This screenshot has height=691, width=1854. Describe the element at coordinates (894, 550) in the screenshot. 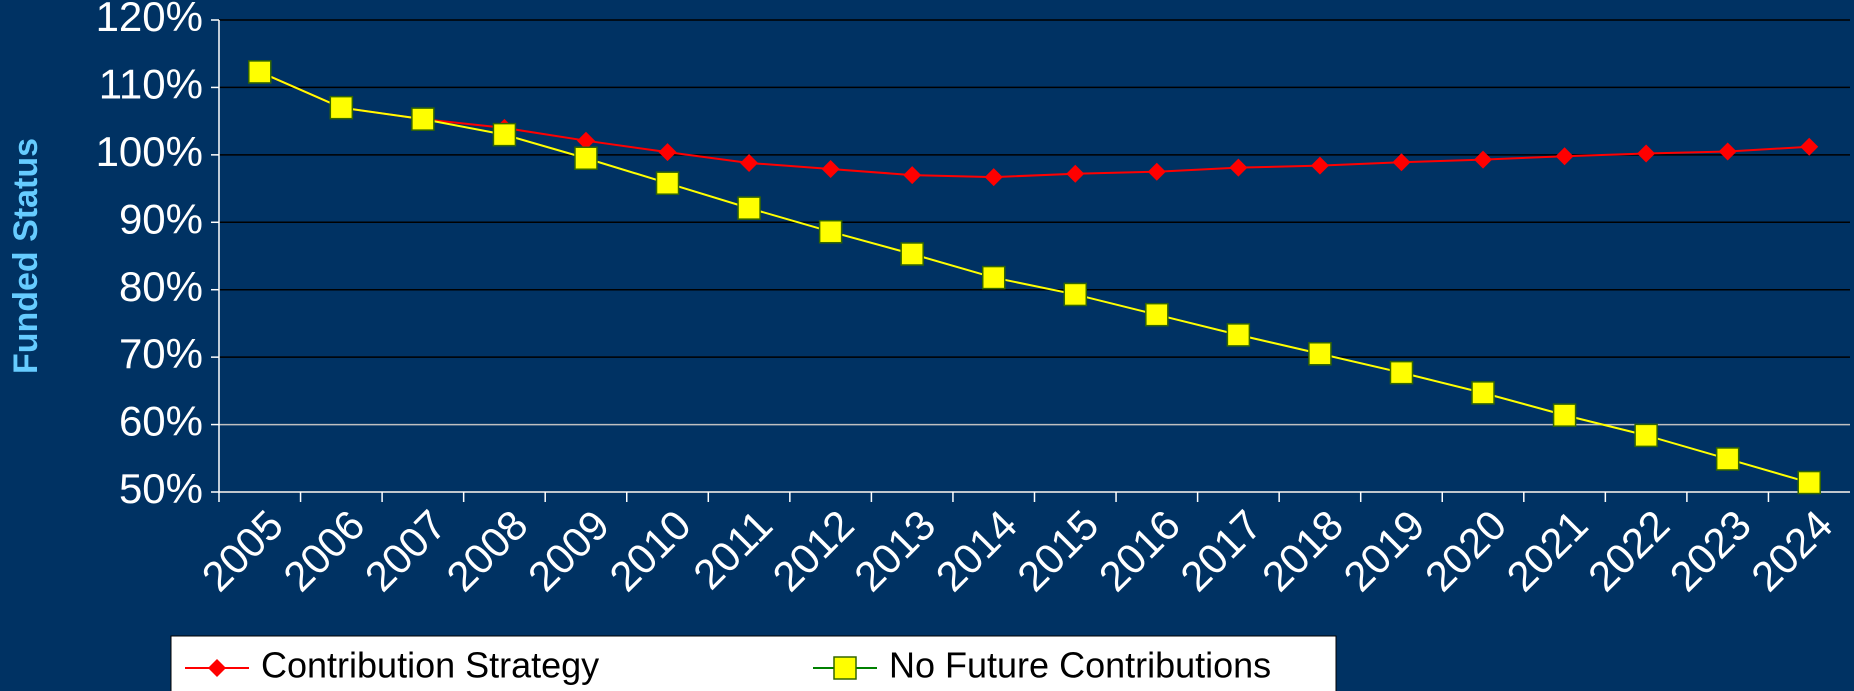

I see `x-tick-label: 2013` at that location.